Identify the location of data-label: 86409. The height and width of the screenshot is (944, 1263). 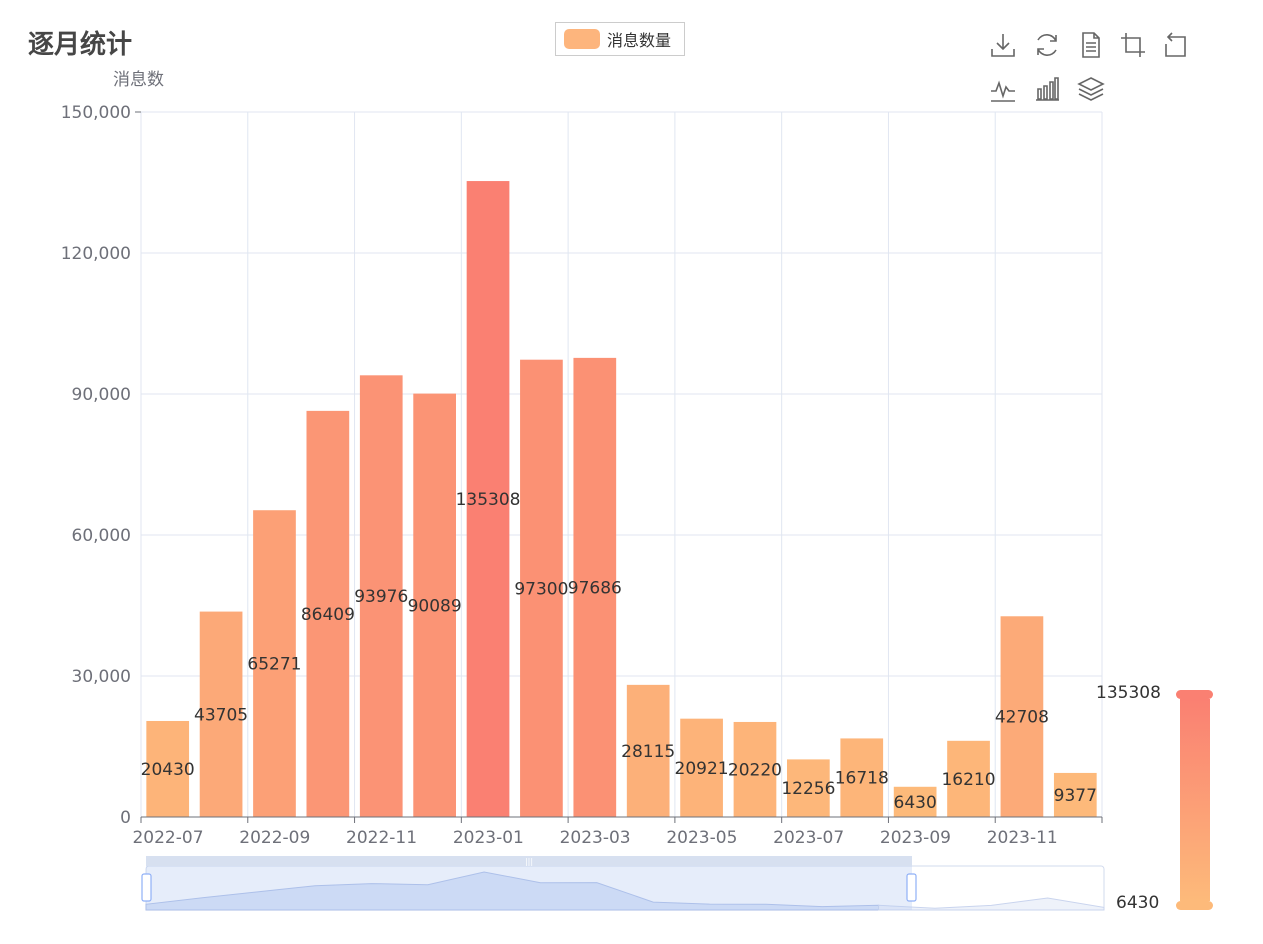
(328, 615).